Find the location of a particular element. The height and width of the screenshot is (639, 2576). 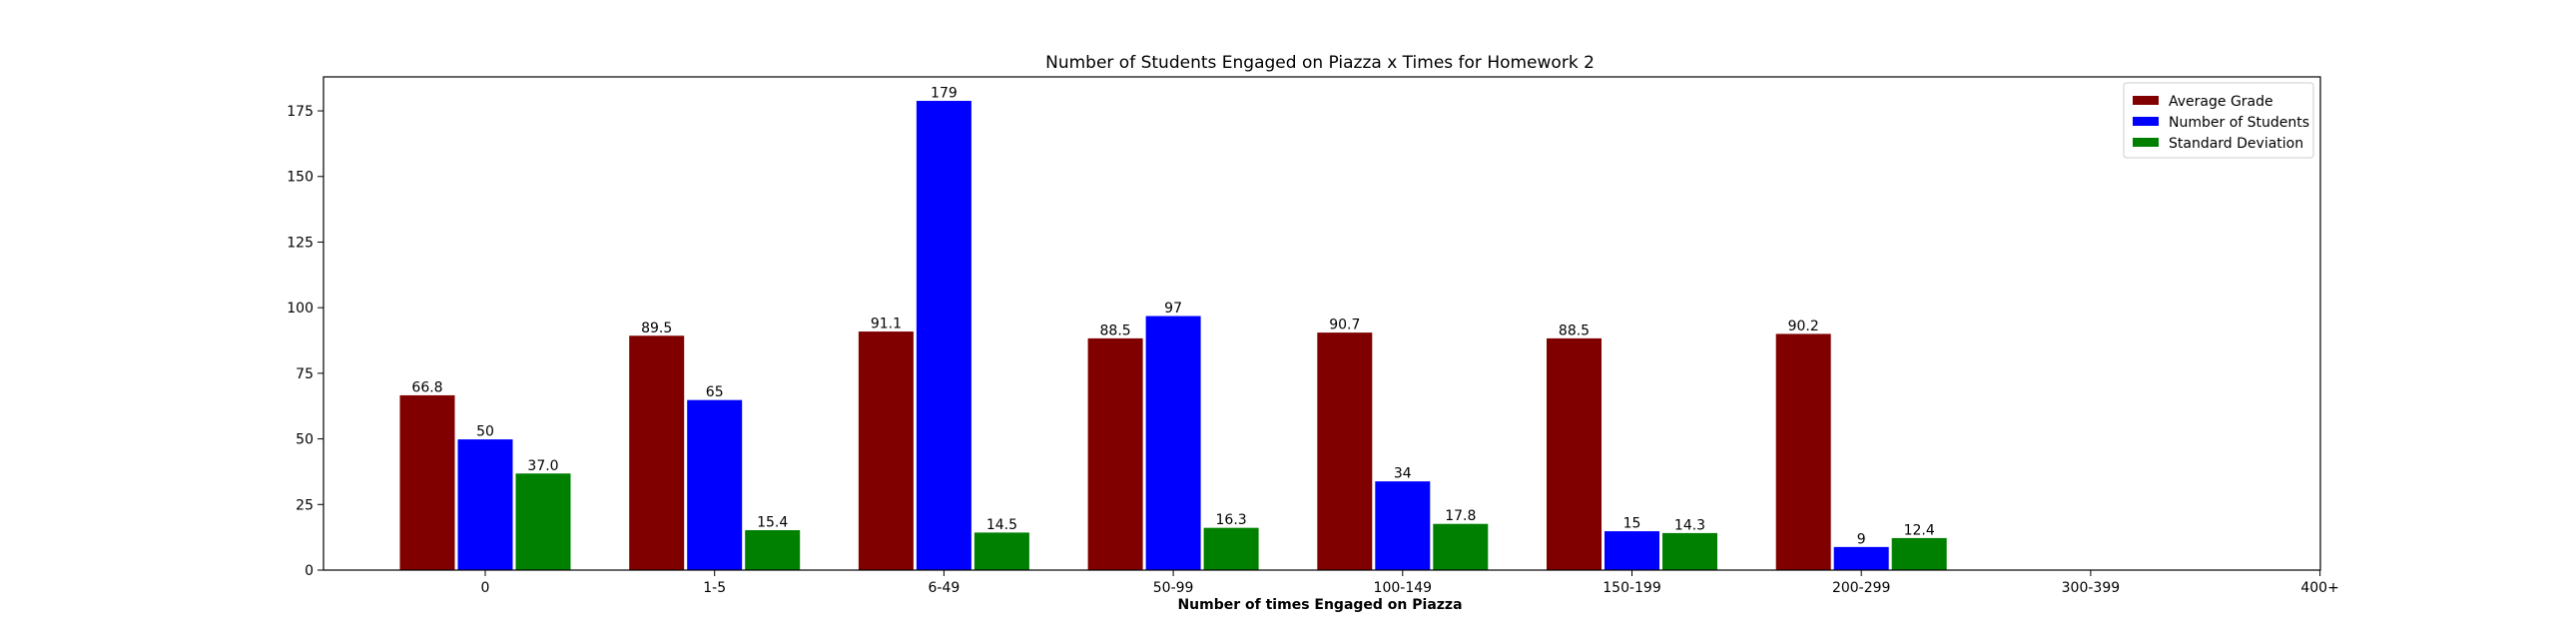

bar-value-label: 9 is located at coordinates (1861, 539).